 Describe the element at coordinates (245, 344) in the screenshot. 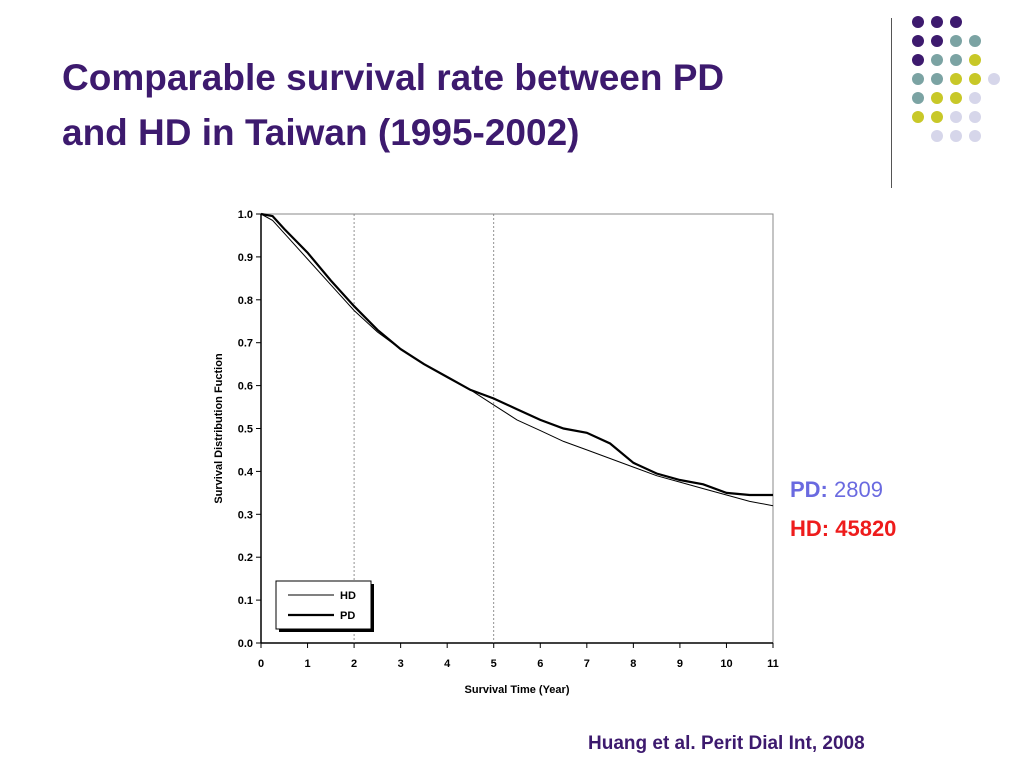

I see `y-tick-label: 0.7` at that location.